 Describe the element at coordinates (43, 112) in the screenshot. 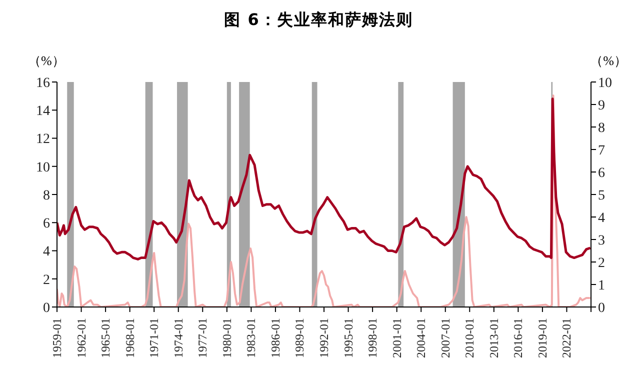

I see `y-tick-label: 14` at that location.